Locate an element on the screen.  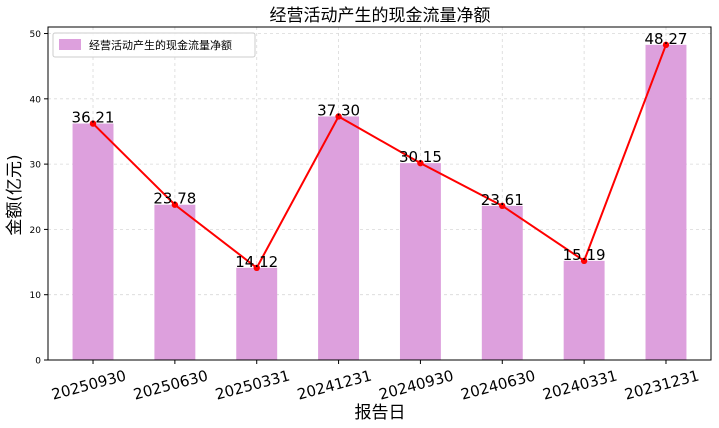
x-tick-label: 20240331 is located at coordinates (580, 384).